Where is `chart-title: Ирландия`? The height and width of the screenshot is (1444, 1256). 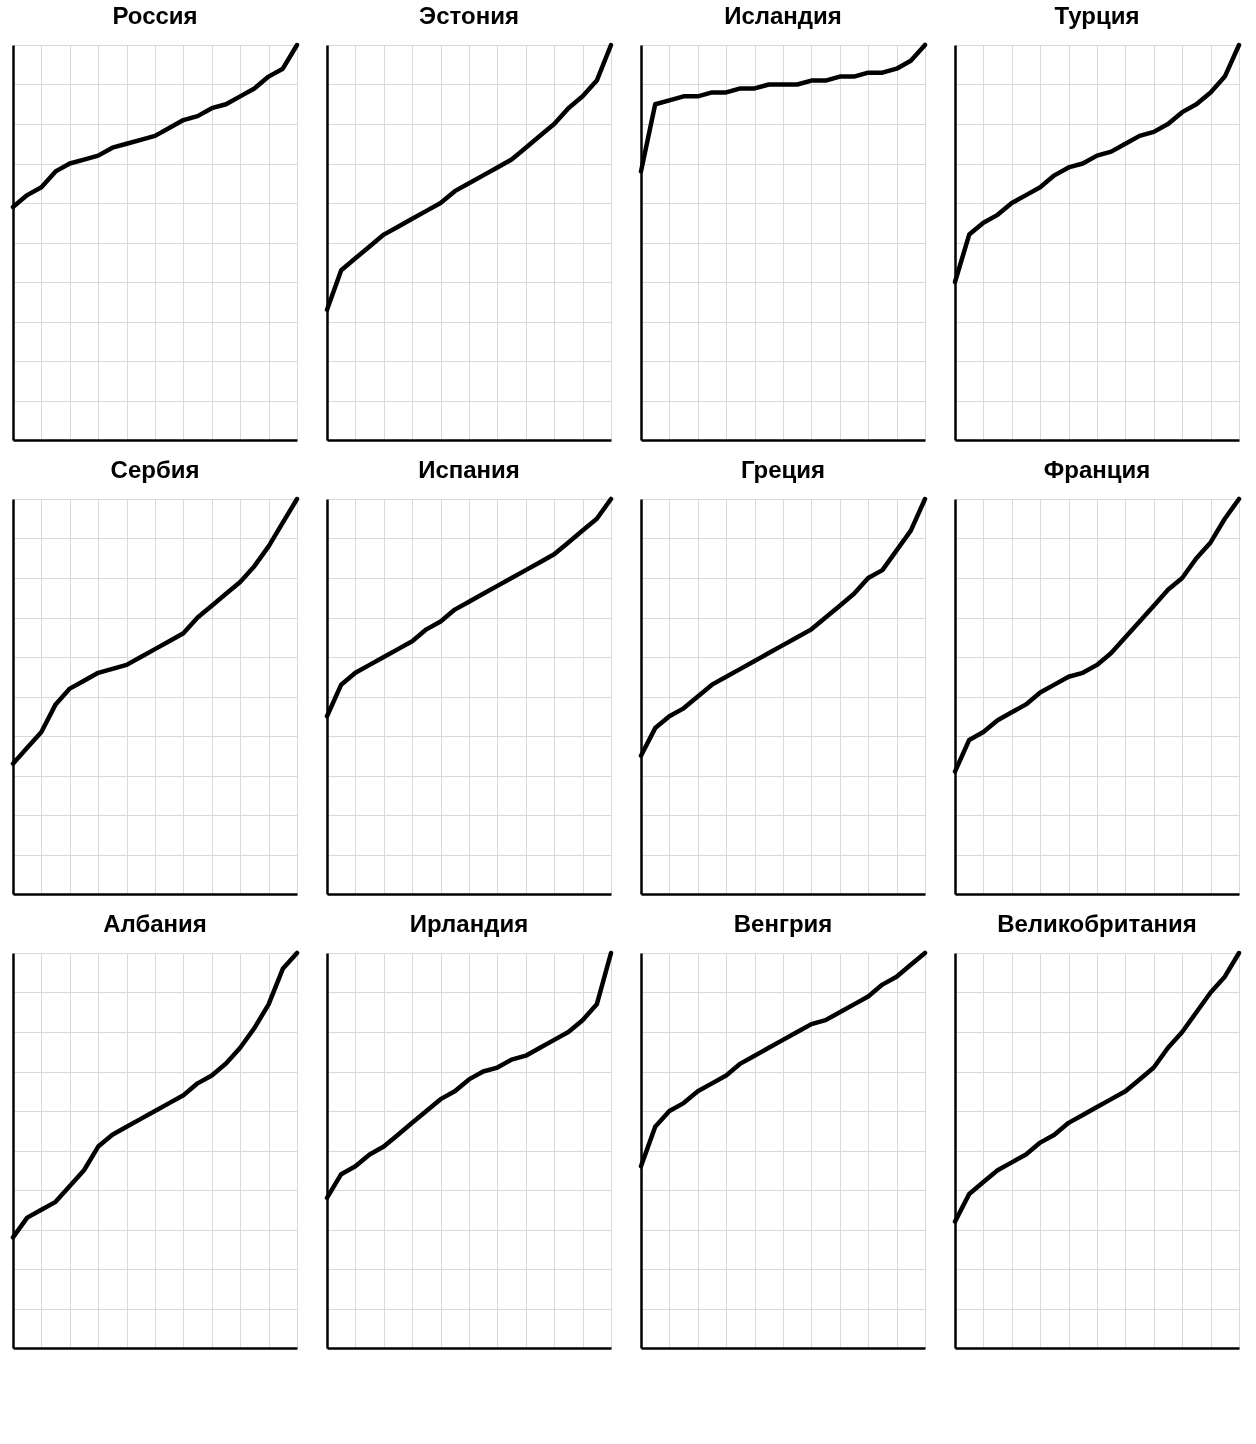
chart-title: Ирландия is located at coordinates (469, 923).